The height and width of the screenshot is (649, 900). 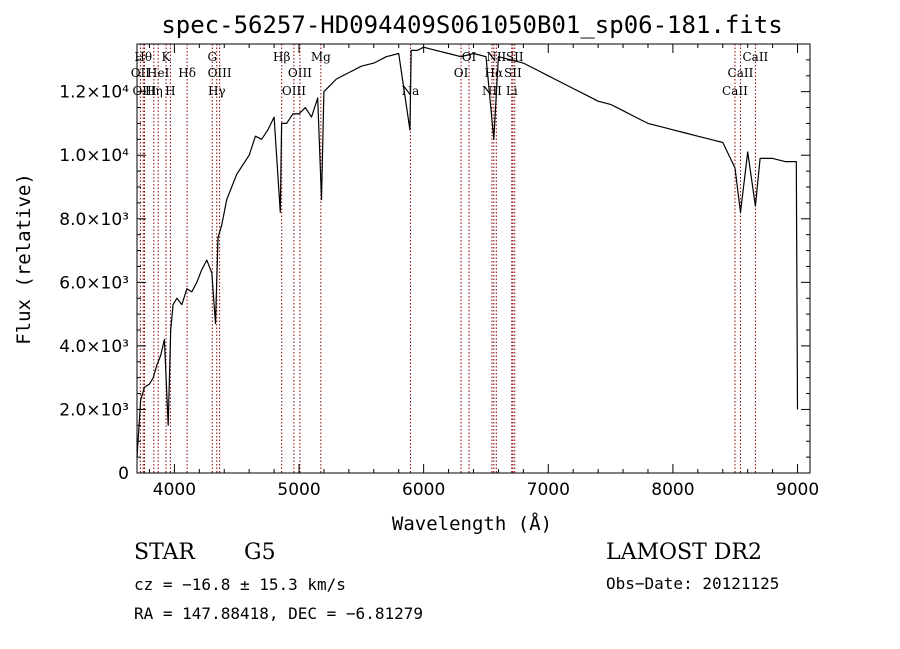 I want to click on x-tick-label: 8000, so click(x=672, y=490).